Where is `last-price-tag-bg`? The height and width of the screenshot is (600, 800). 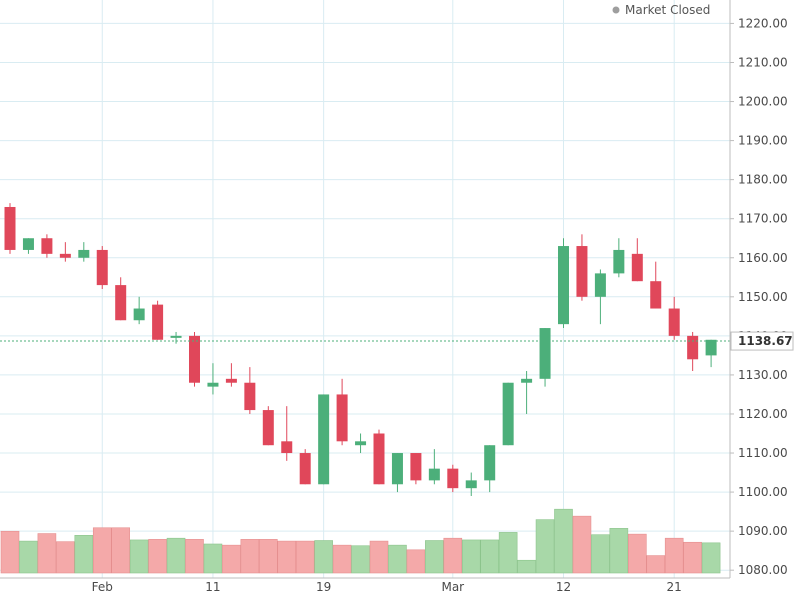 last-price-tag-bg is located at coordinates (762, 341).